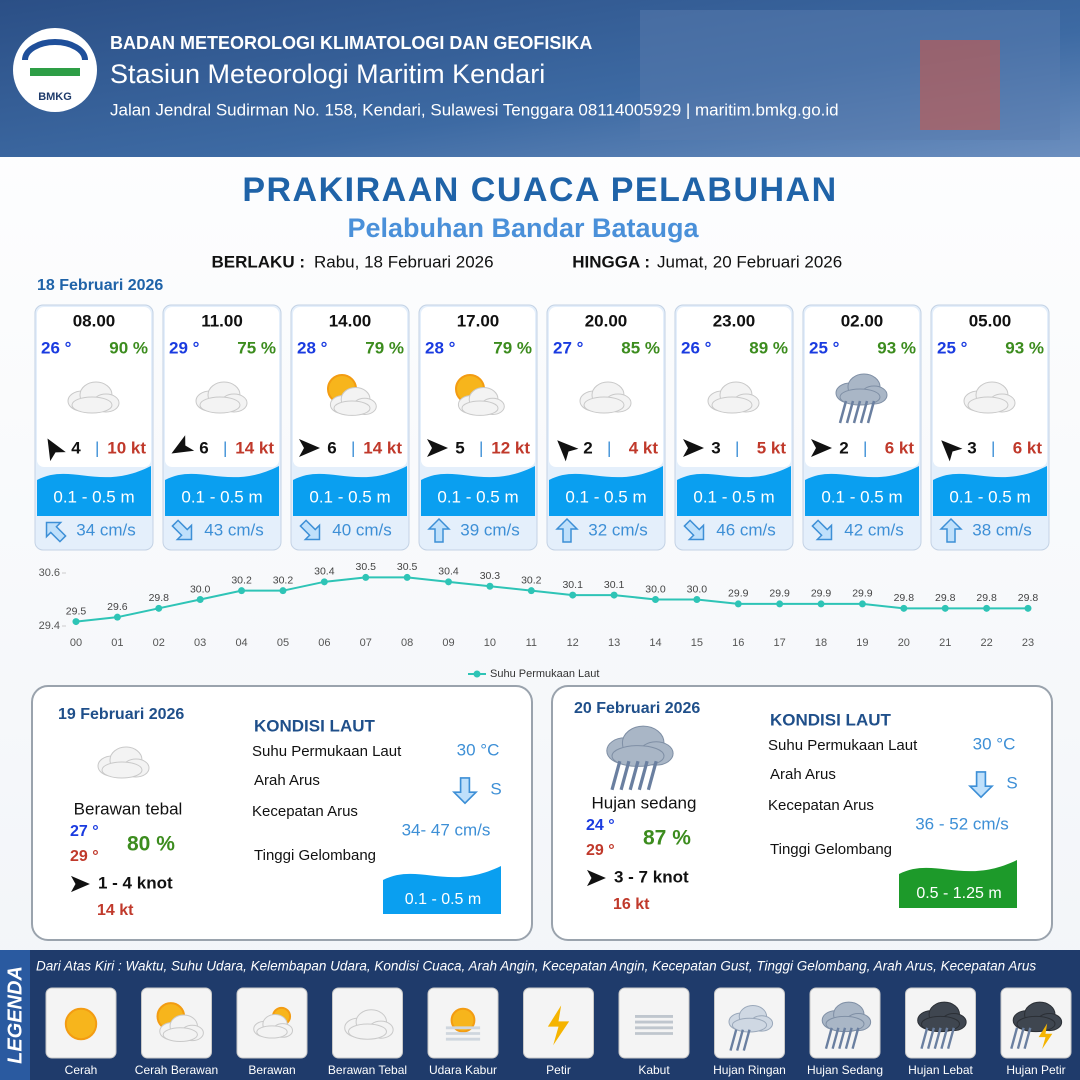 The image size is (1080, 1080). What do you see at coordinates (159, 643) in the screenshot?
I see `x-tick-label: 02` at bounding box center [159, 643].